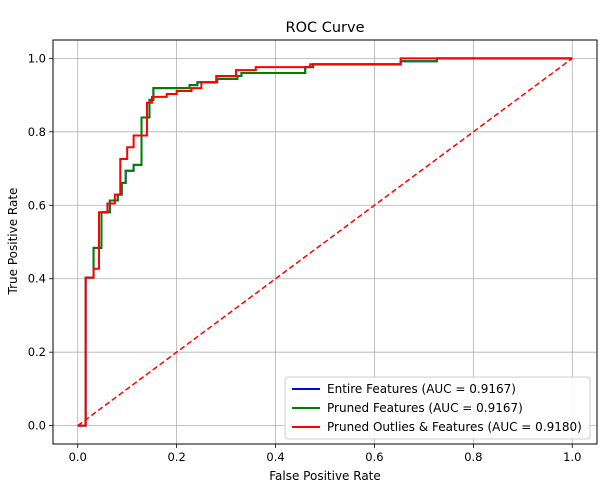 This screenshot has height=494, width=603. Describe the element at coordinates (78, 457) in the screenshot. I see `x-tick-label: 0.0` at that location.